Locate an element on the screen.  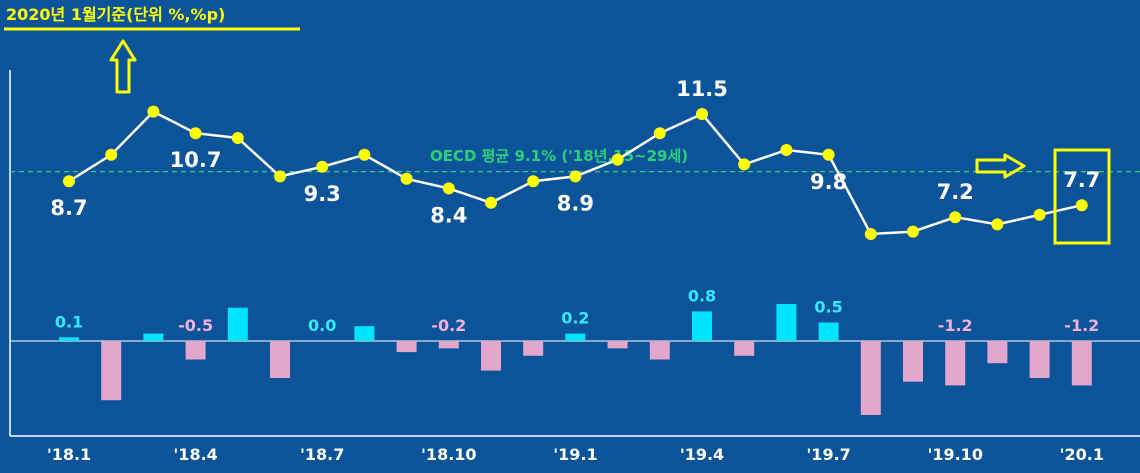
up-arrow-icon is located at coordinates (123, 66).